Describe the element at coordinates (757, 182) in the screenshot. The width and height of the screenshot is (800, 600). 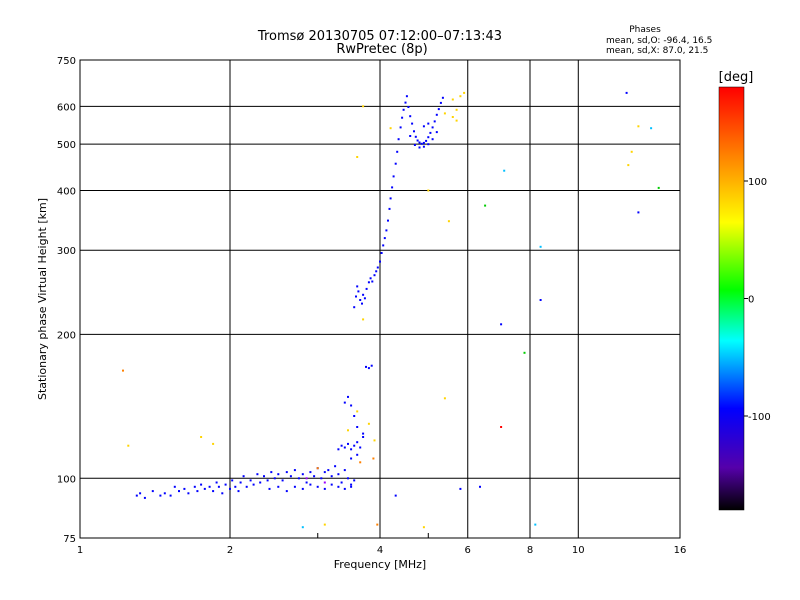
I see `colorbar-tick-label: 100` at that location.